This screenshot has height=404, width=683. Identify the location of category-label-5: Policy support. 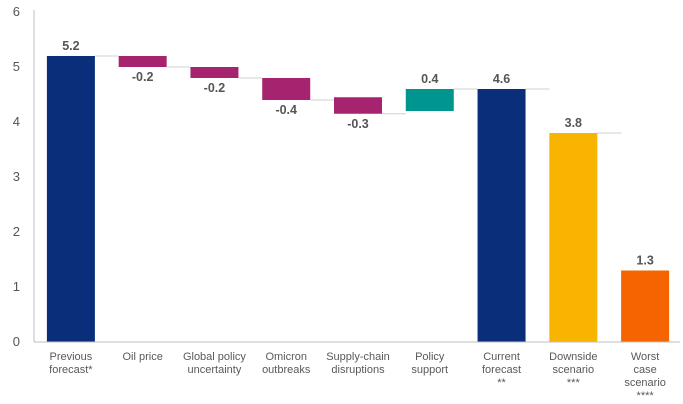
(429, 363).